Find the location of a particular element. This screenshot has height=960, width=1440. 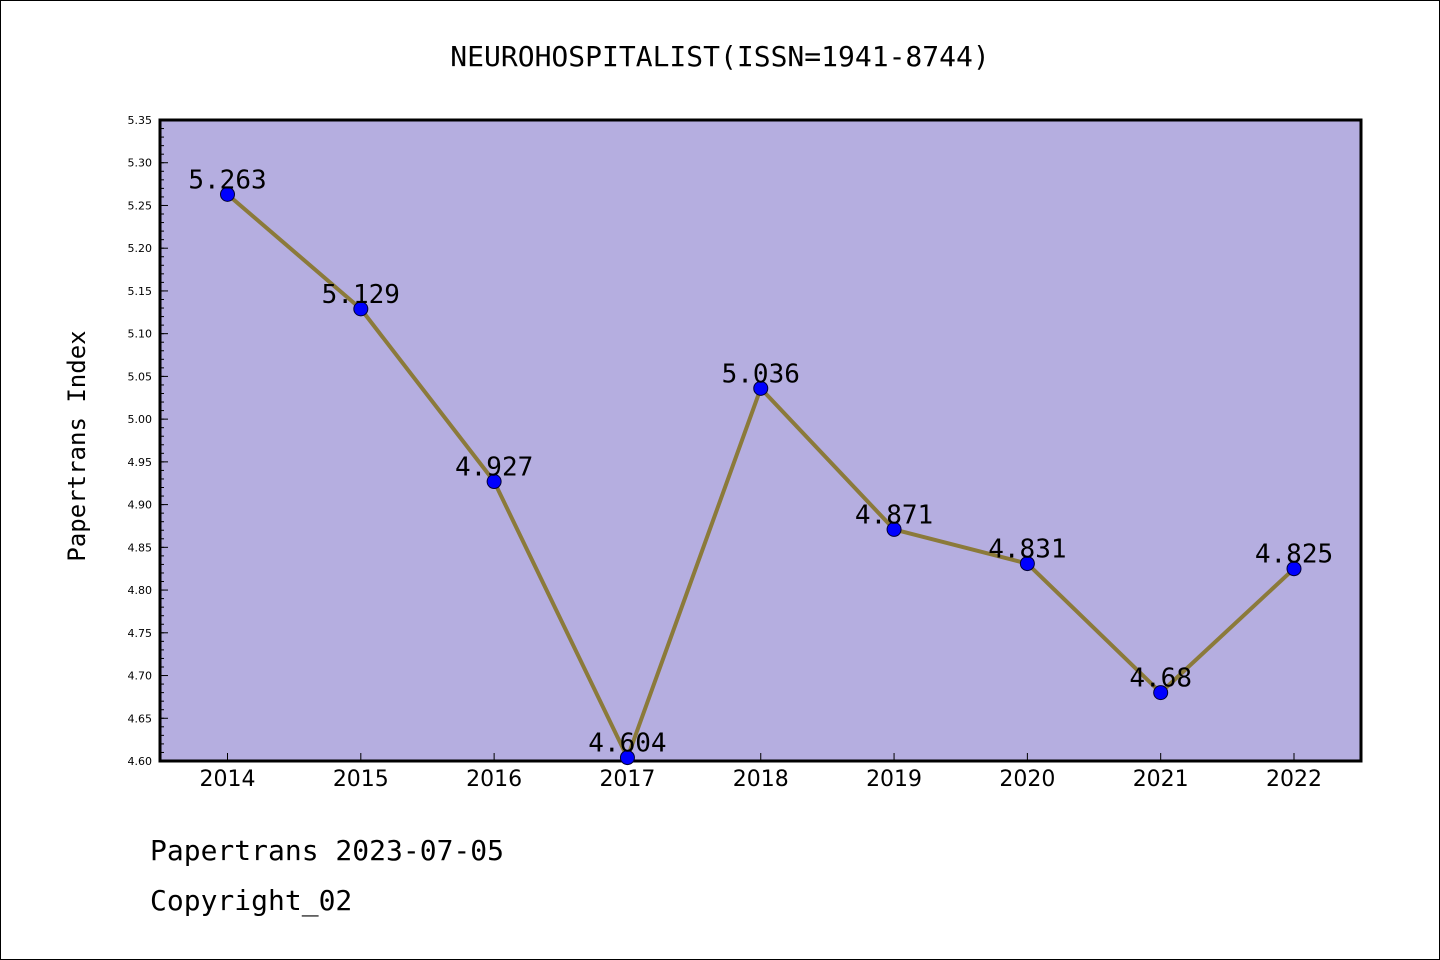

x-tick-label: 2016 is located at coordinates (494, 779).